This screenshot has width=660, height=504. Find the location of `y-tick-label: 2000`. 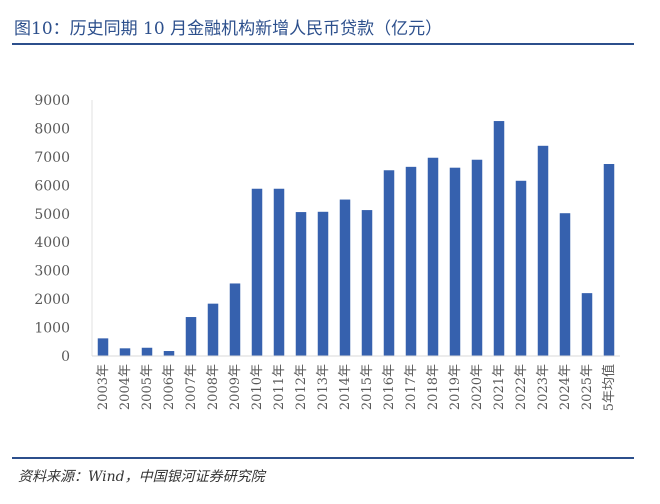

y-tick-label: 2000 is located at coordinates (52, 300).